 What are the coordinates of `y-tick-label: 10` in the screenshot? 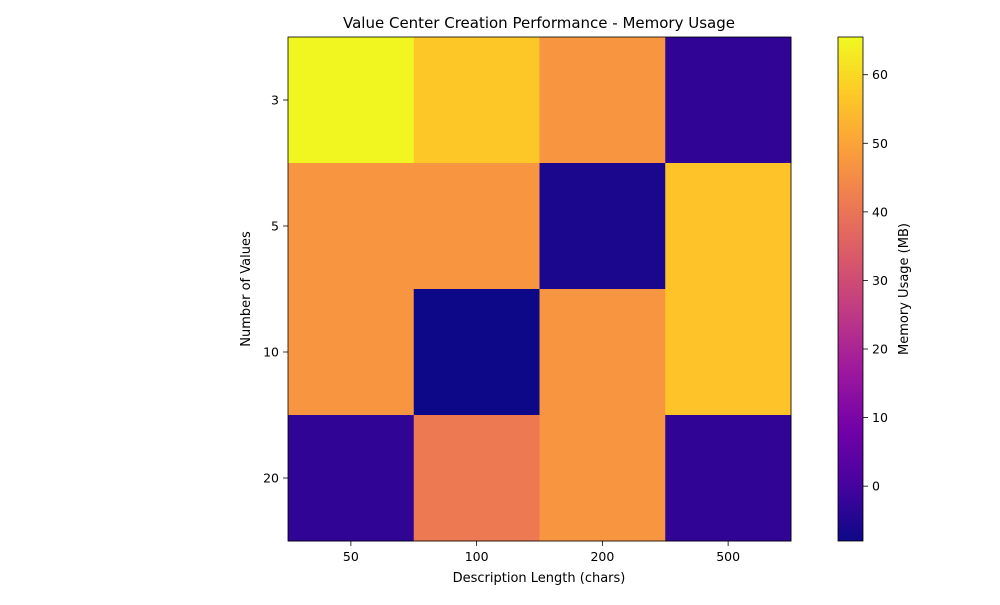 It's located at (271, 352).